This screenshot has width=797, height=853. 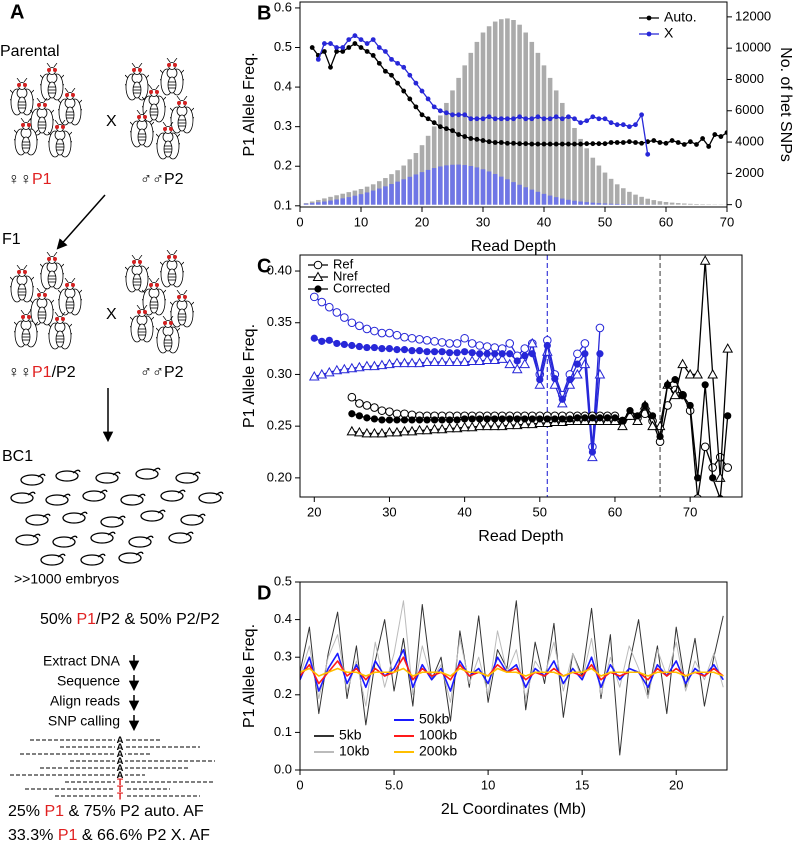 I want to click on legend-item: 100kb, so click(x=425, y=735).